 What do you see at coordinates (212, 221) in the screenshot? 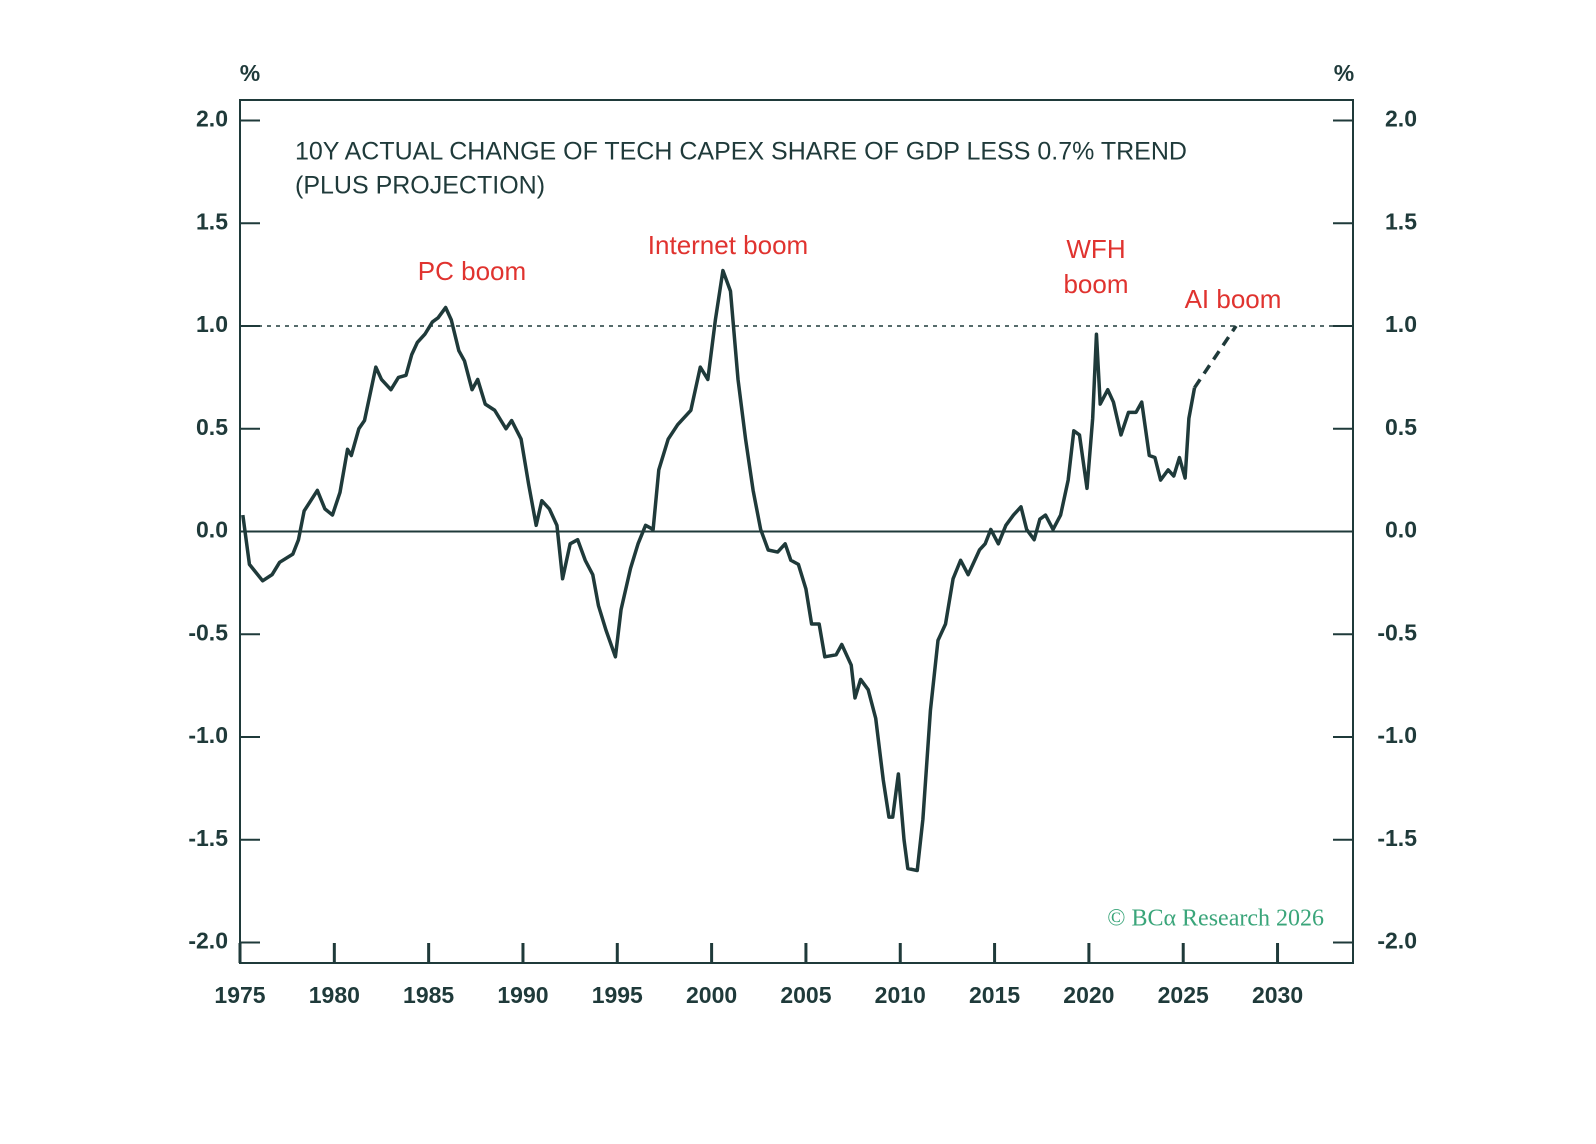
I see `y-tick-label: 1.5` at bounding box center [212, 221].